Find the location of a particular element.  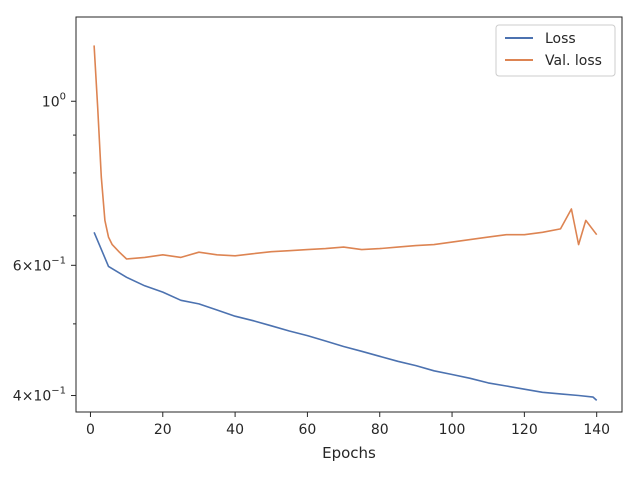

x-tick-label: 80 is located at coordinates (380, 430).